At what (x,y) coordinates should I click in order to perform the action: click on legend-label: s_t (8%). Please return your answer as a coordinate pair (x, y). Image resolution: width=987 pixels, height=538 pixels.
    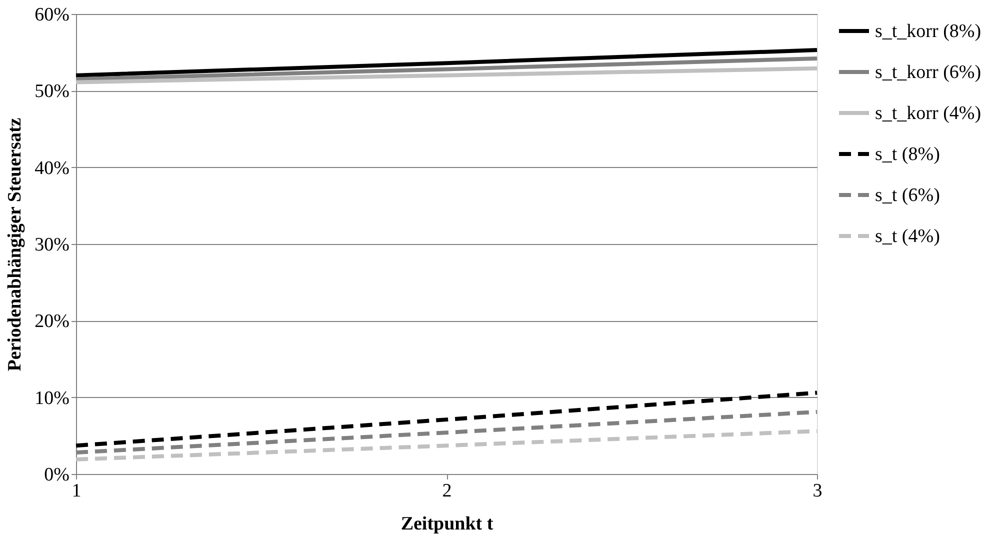
    Looking at the image, I should click on (907, 154).